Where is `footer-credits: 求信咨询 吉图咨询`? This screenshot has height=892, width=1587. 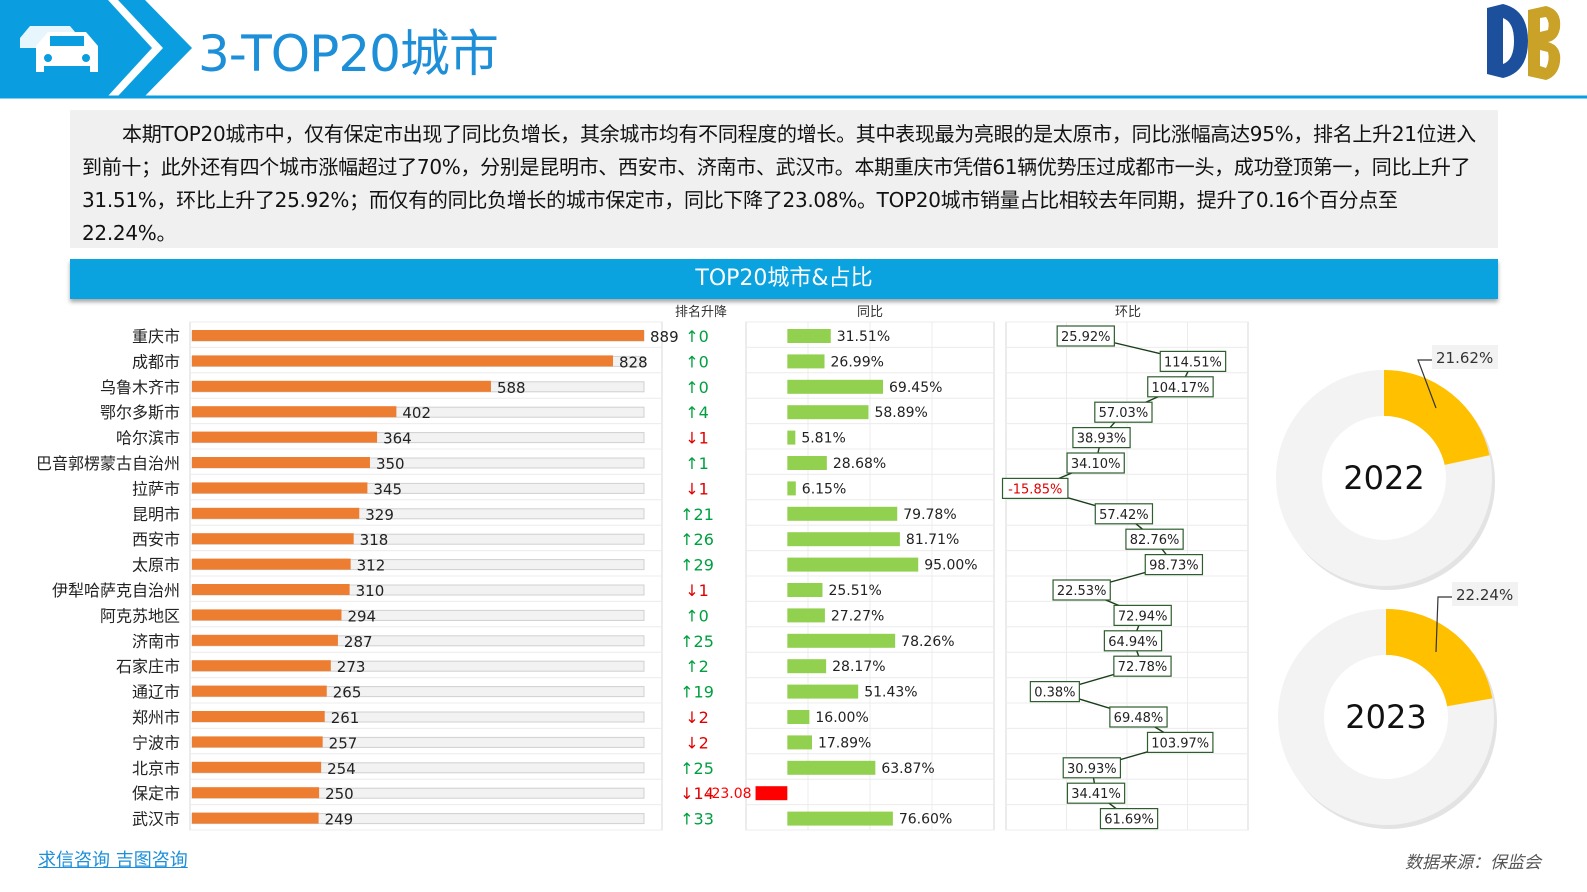 footer-credits: 求信咨询 吉图咨询 is located at coordinates (113, 860).